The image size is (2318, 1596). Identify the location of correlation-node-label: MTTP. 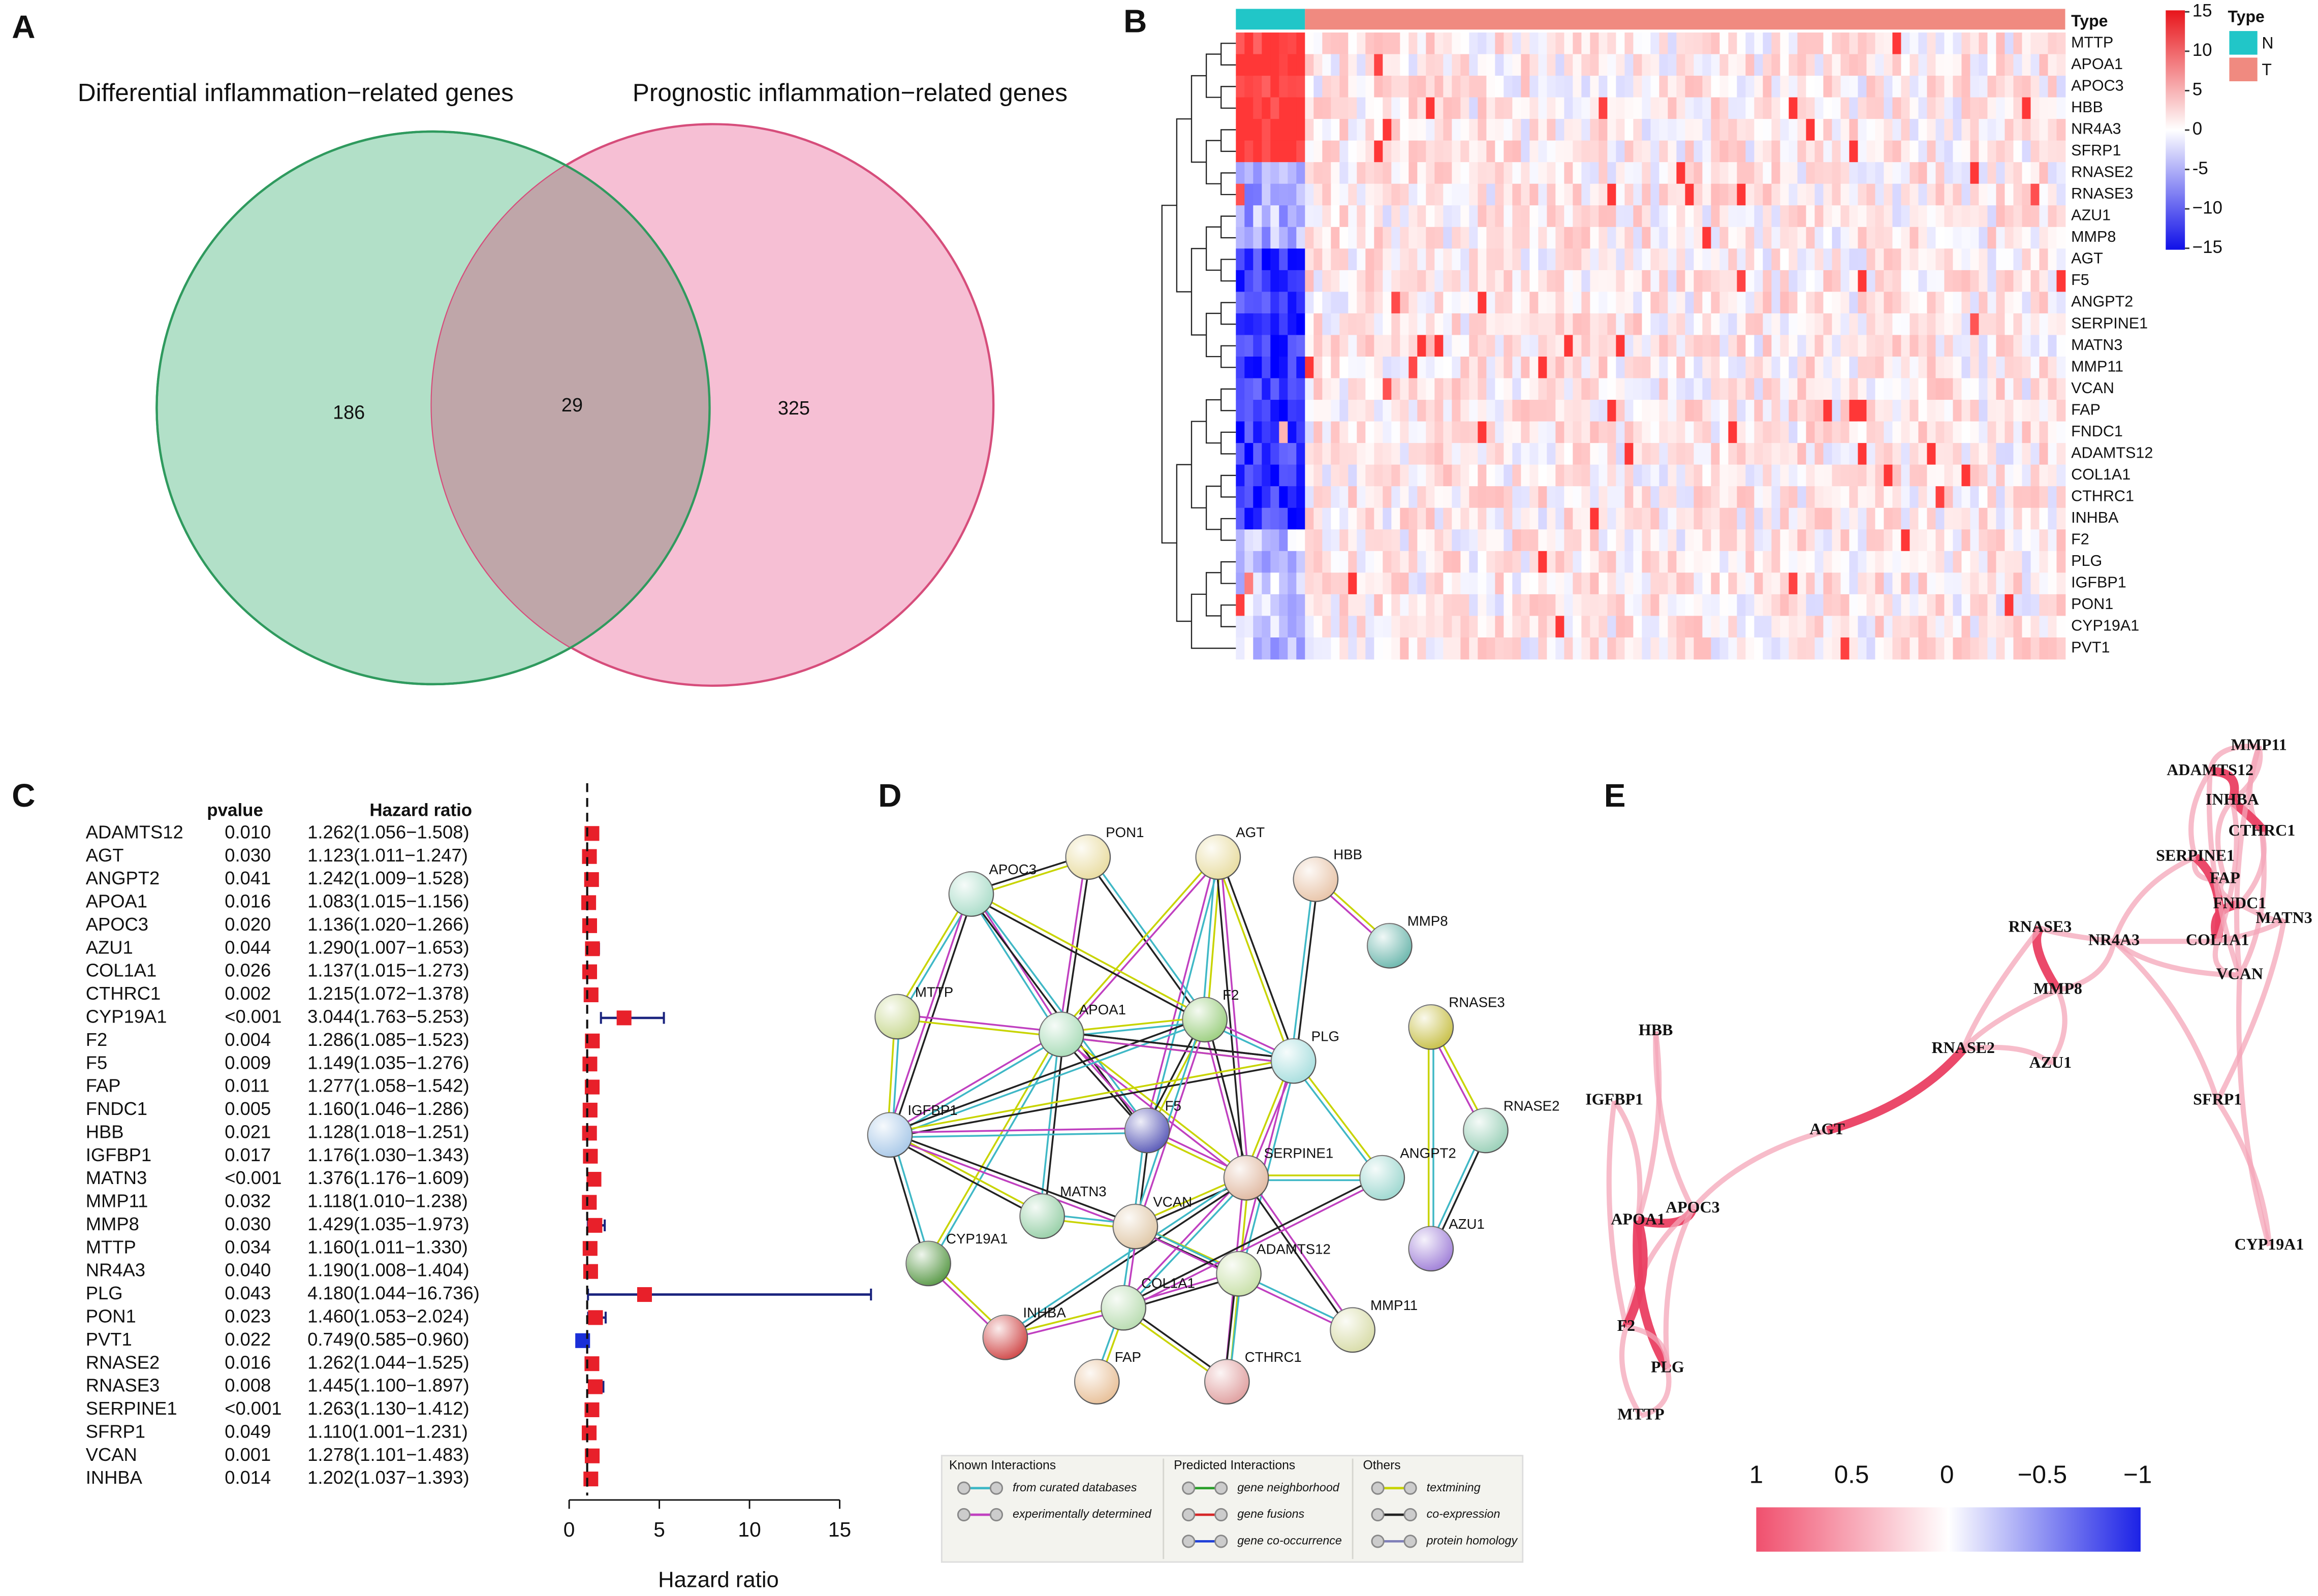
(1641, 1414).